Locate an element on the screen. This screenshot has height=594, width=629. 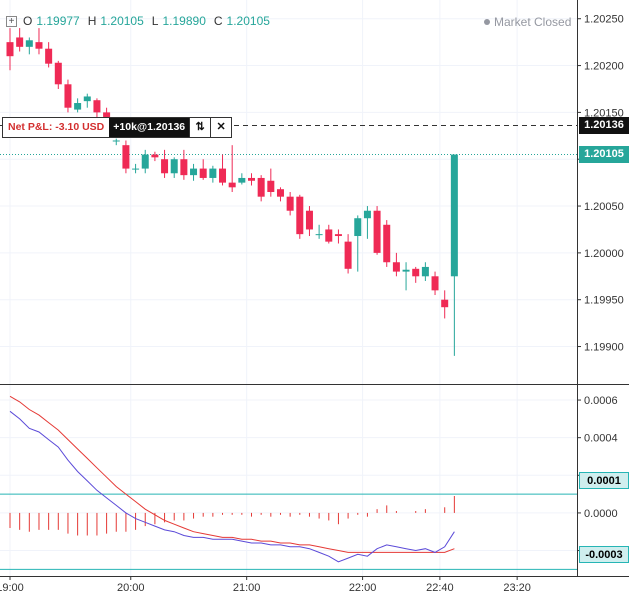
market-status-text: Market Closed is located at coordinates (533, 22).